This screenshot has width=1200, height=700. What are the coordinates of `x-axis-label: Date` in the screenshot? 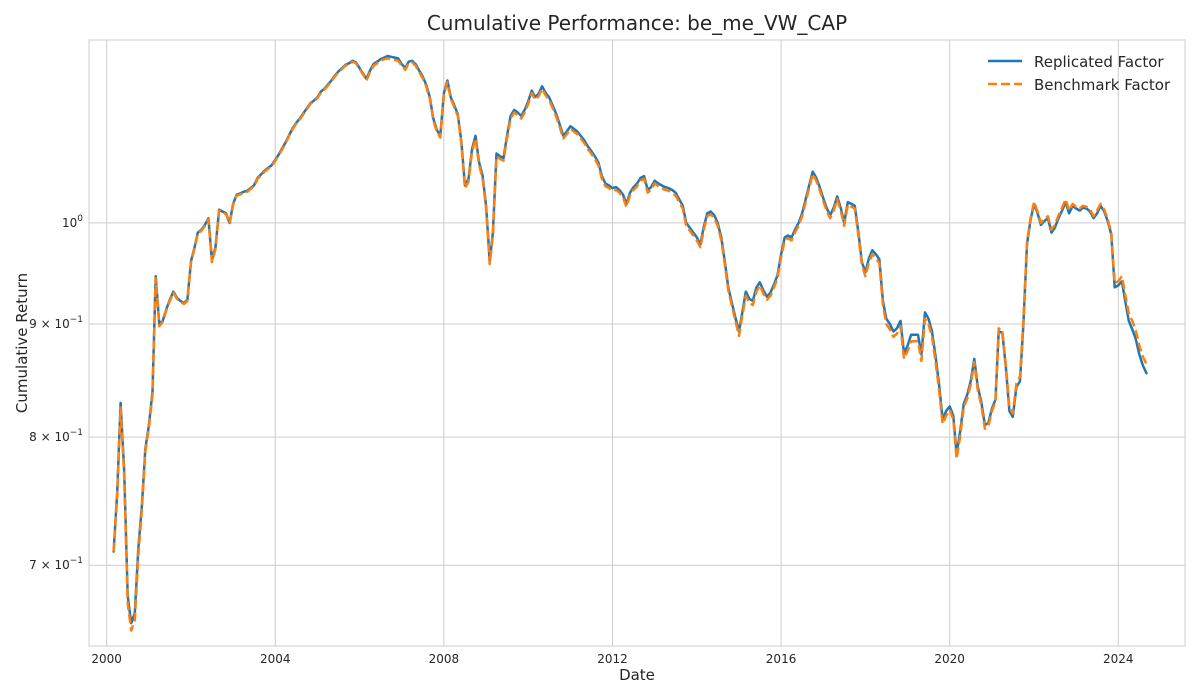 It's located at (637, 675).